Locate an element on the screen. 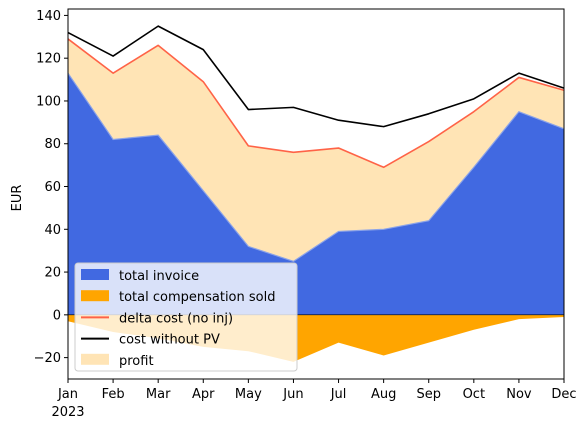  x-tick-label: Mar is located at coordinates (158, 394).